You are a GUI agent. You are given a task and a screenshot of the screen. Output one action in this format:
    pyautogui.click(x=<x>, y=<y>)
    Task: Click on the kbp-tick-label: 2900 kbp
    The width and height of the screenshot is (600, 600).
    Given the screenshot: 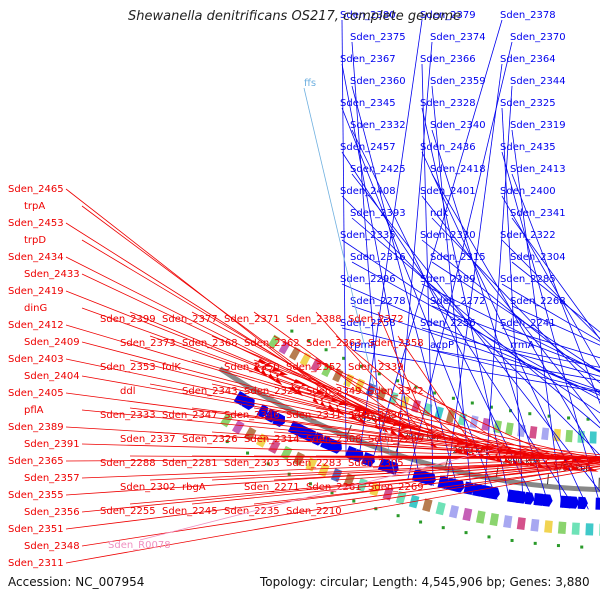 What is the action you would take?
    pyautogui.click(x=423, y=436)
    